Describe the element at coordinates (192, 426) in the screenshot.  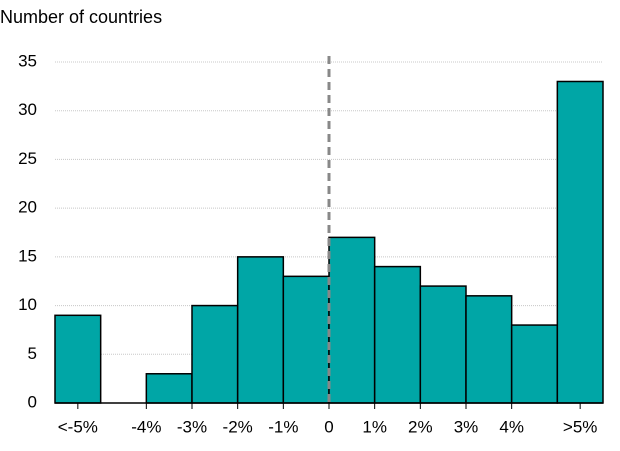
I see `x-tick-label: -3%` at that location.